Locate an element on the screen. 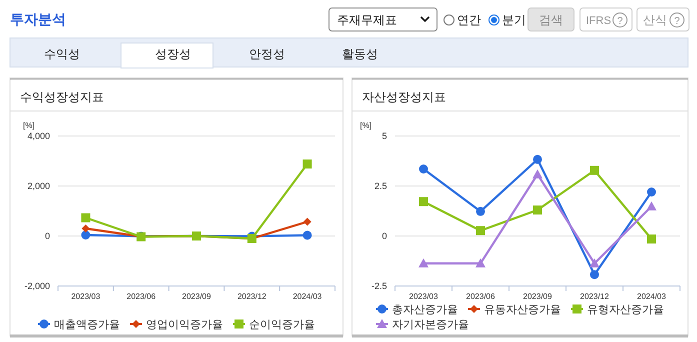 The image size is (697, 342). y-tick-label: -2,000 is located at coordinates (37, 286).